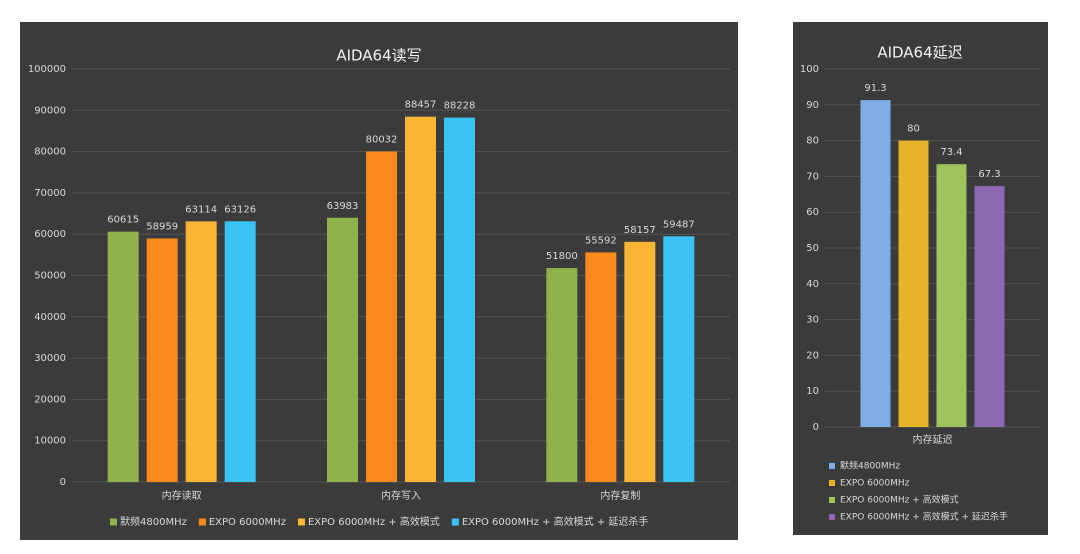  Describe the element at coordinates (47, 69) in the screenshot. I see `y-tick-label: 100000` at that location.